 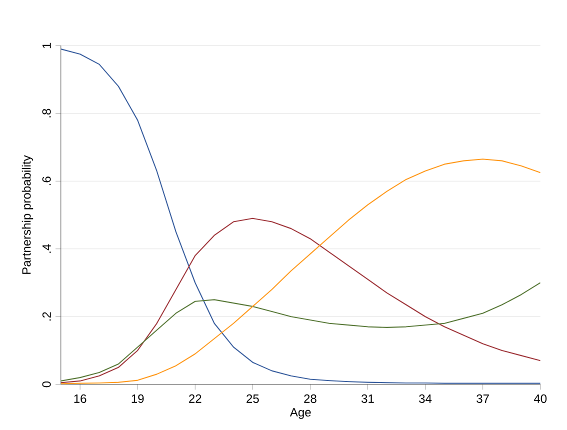 I want to click on x-tick-label: 37, so click(x=482, y=398).